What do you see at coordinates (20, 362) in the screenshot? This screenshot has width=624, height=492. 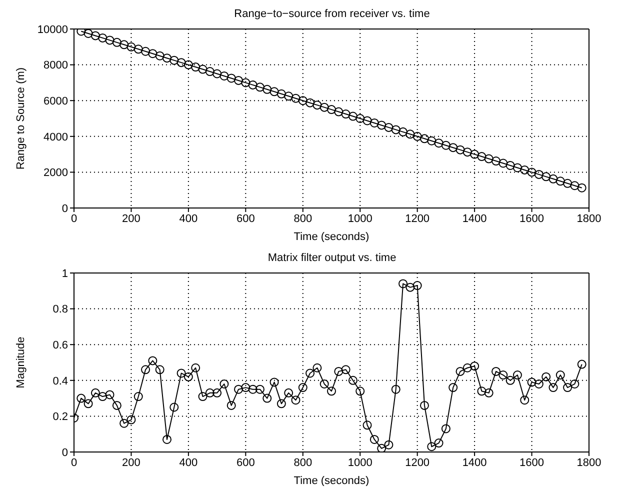 I see `y-axis-title: Magnitude` at bounding box center [20, 362].